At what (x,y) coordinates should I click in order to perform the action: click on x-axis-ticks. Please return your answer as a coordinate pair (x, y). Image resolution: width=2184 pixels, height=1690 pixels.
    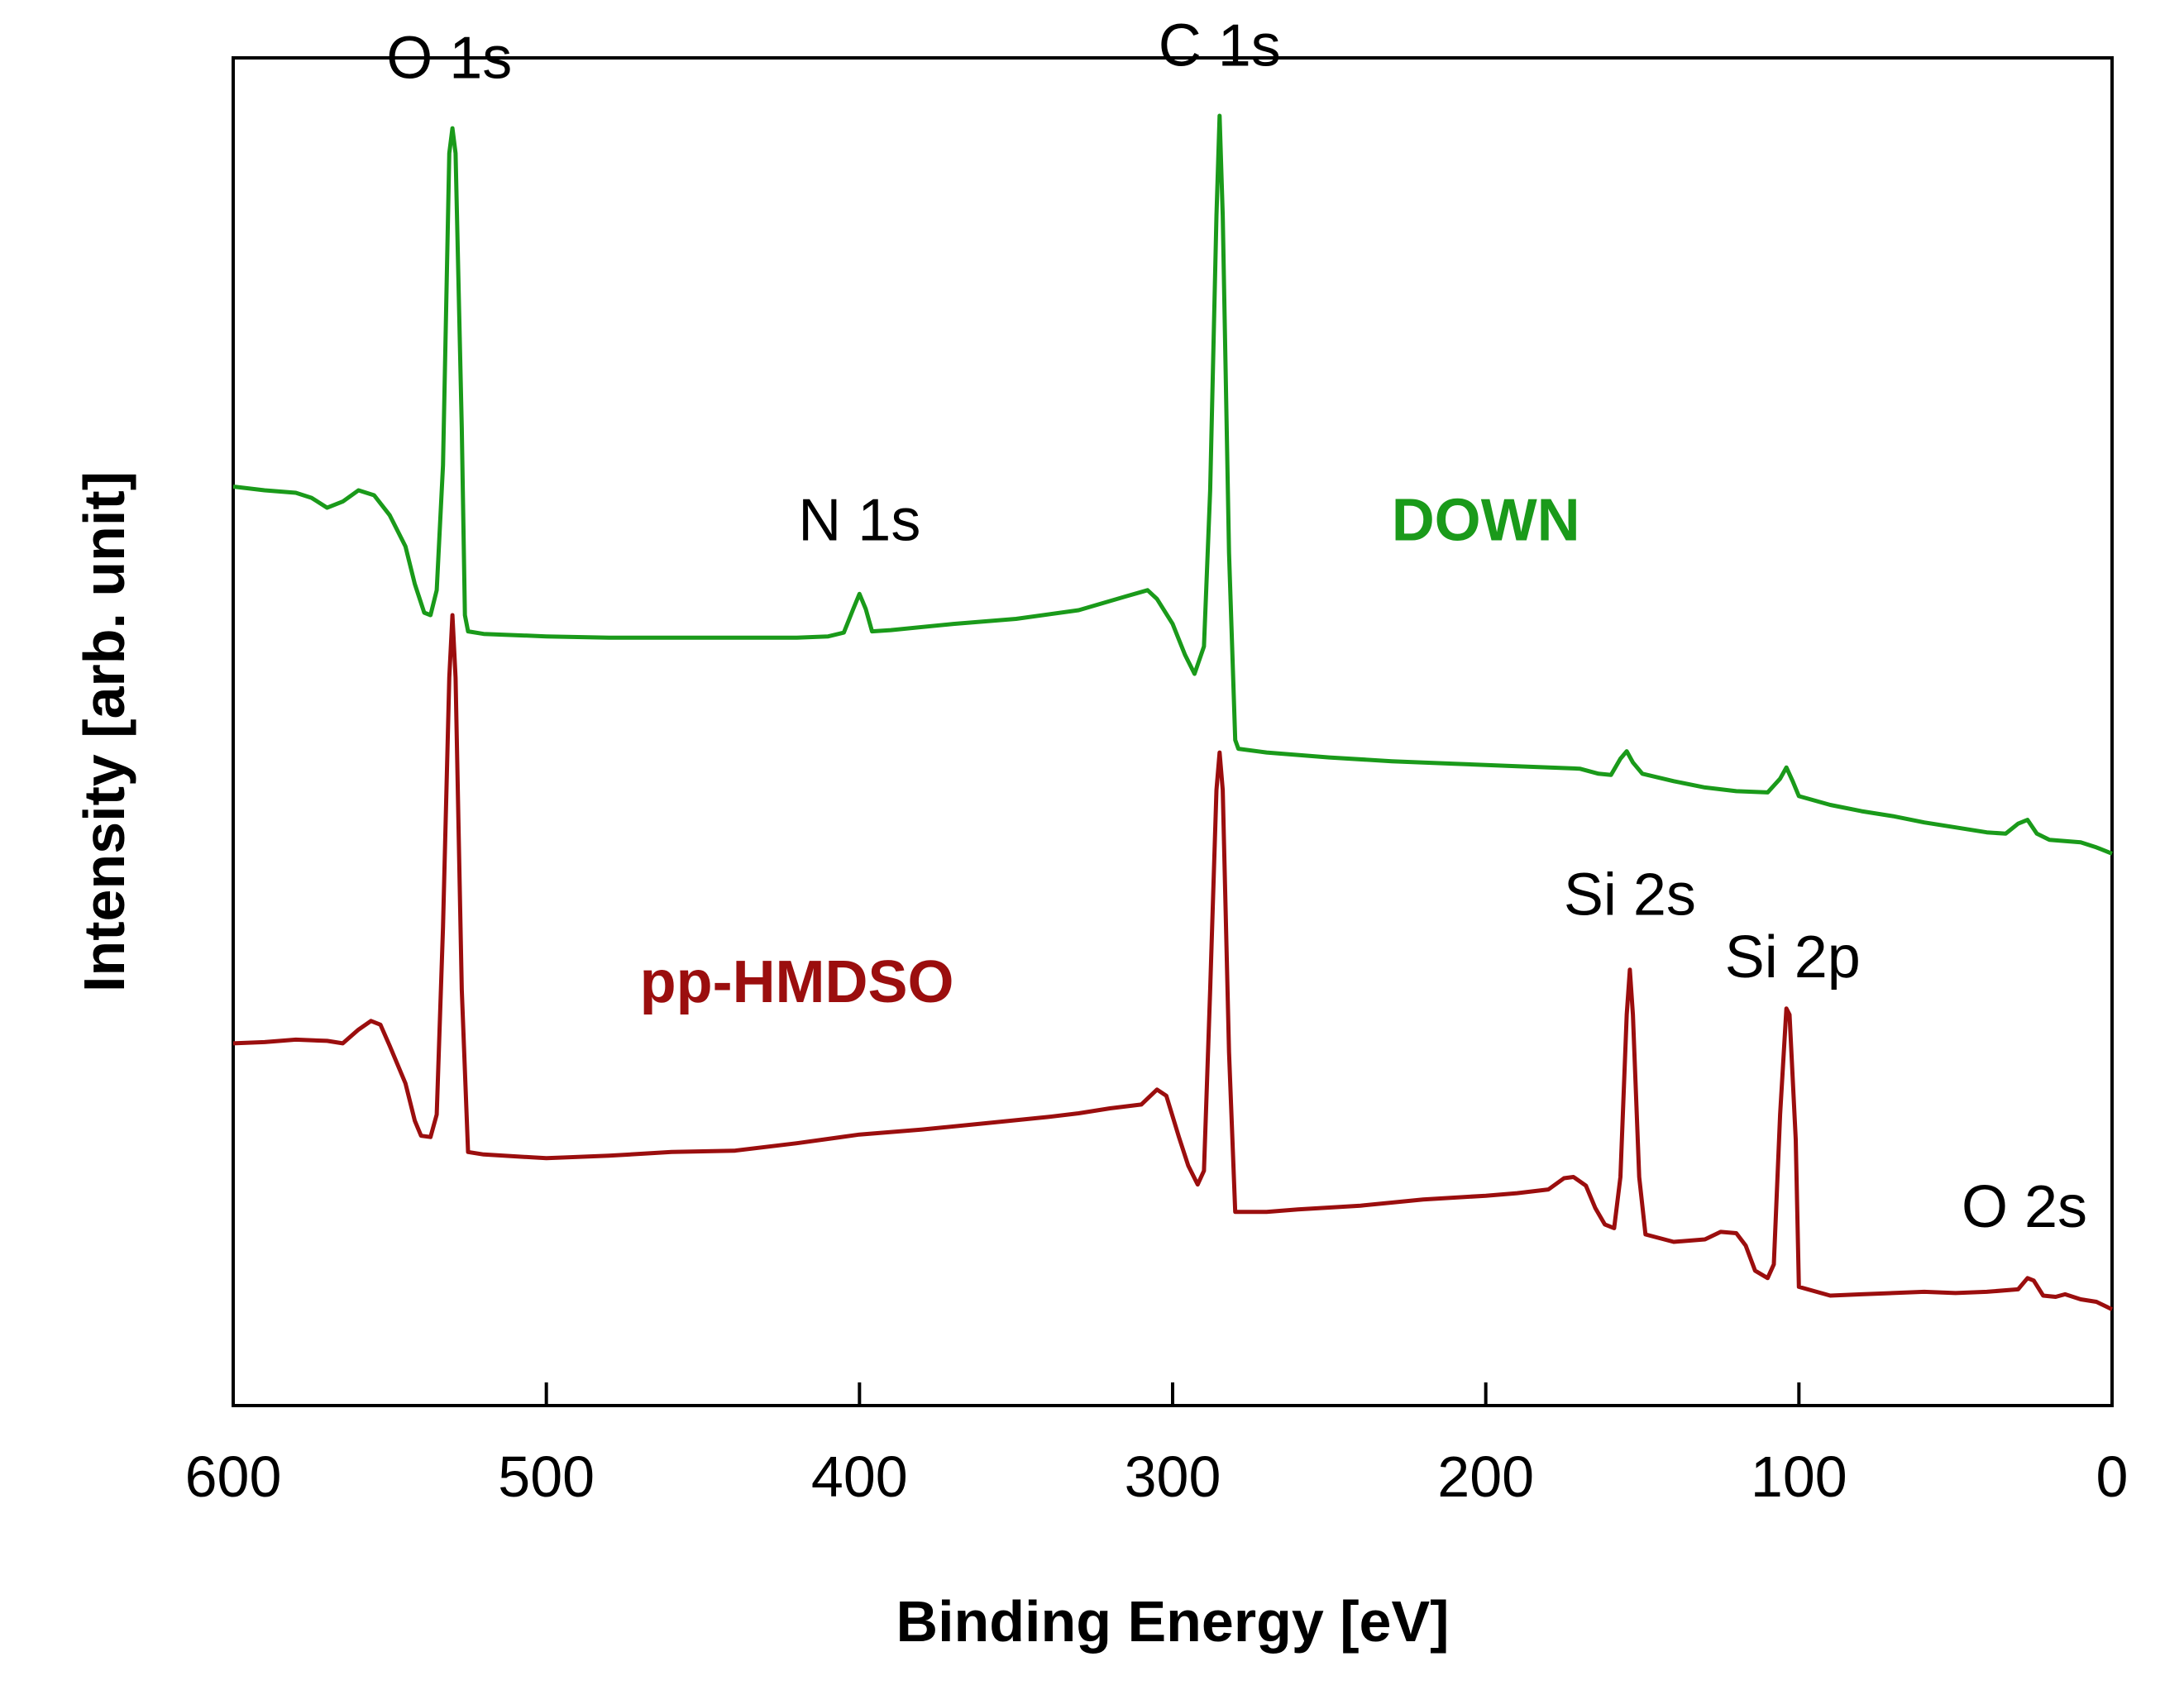
    Looking at the image, I should click on (1173, 1394).